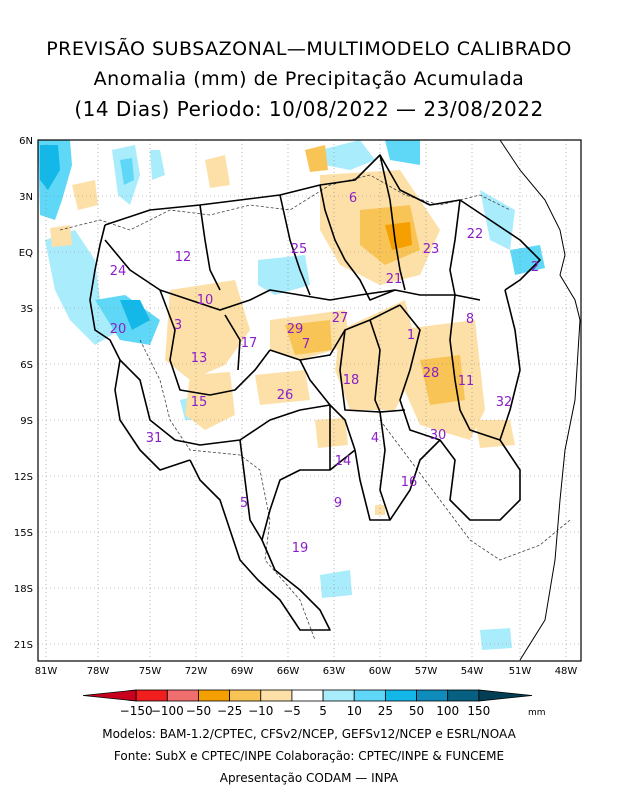 This screenshot has height=800, width=618. What do you see at coordinates (340, 318) in the screenshot?
I see `basin-label: 27` at bounding box center [340, 318].